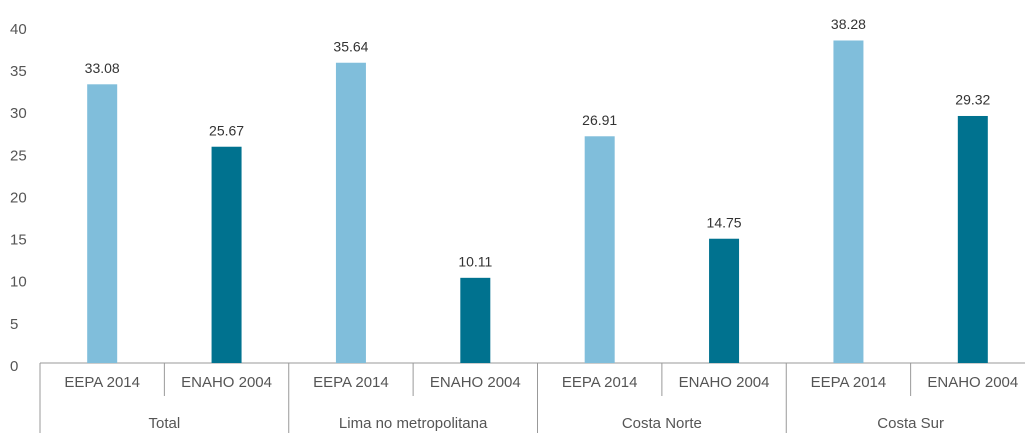 This screenshot has height=438, width=1025. What do you see at coordinates (599, 120) in the screenshot?
I see `value-label: 26.91` at bounding box center [599, 120].